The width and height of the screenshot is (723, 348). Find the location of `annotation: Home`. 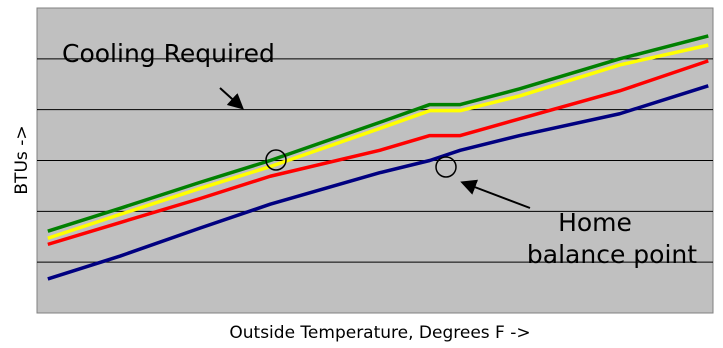

annotation: Home is located at coordinates (595, 222).